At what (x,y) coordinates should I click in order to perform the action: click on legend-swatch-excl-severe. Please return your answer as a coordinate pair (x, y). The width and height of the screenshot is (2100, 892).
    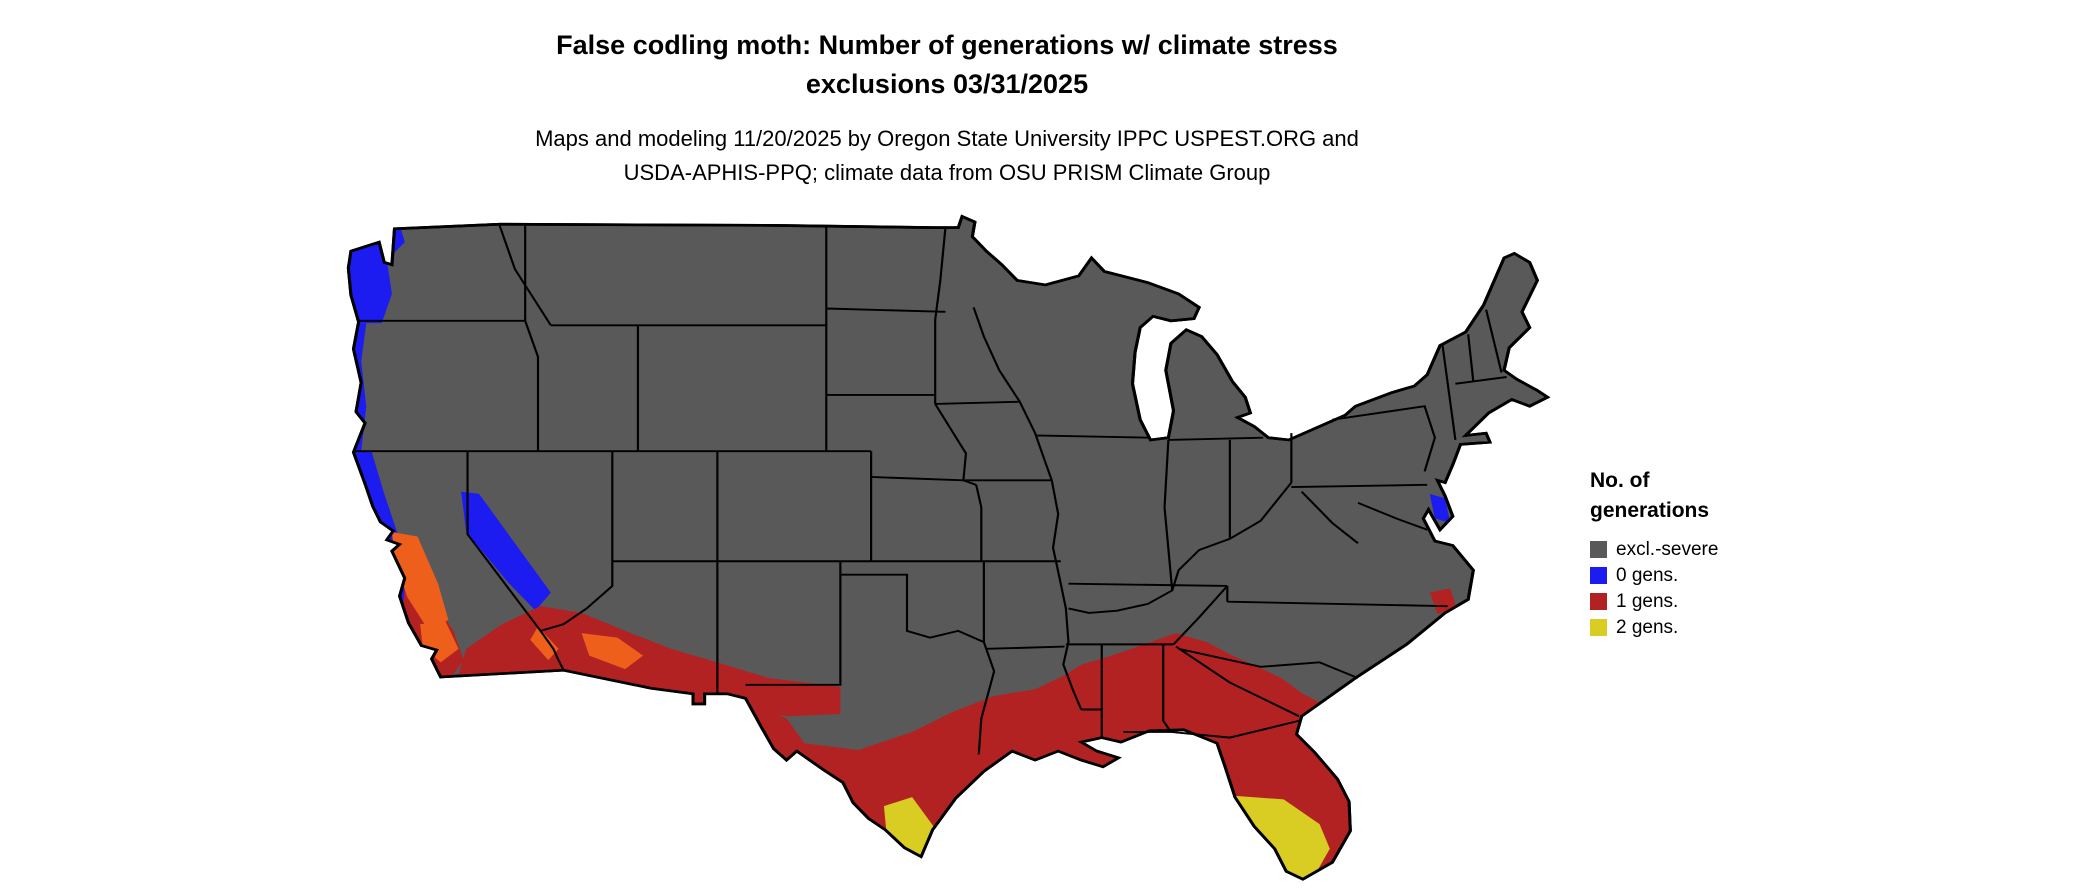
    Looking at the image, I should click on (1598, 549).